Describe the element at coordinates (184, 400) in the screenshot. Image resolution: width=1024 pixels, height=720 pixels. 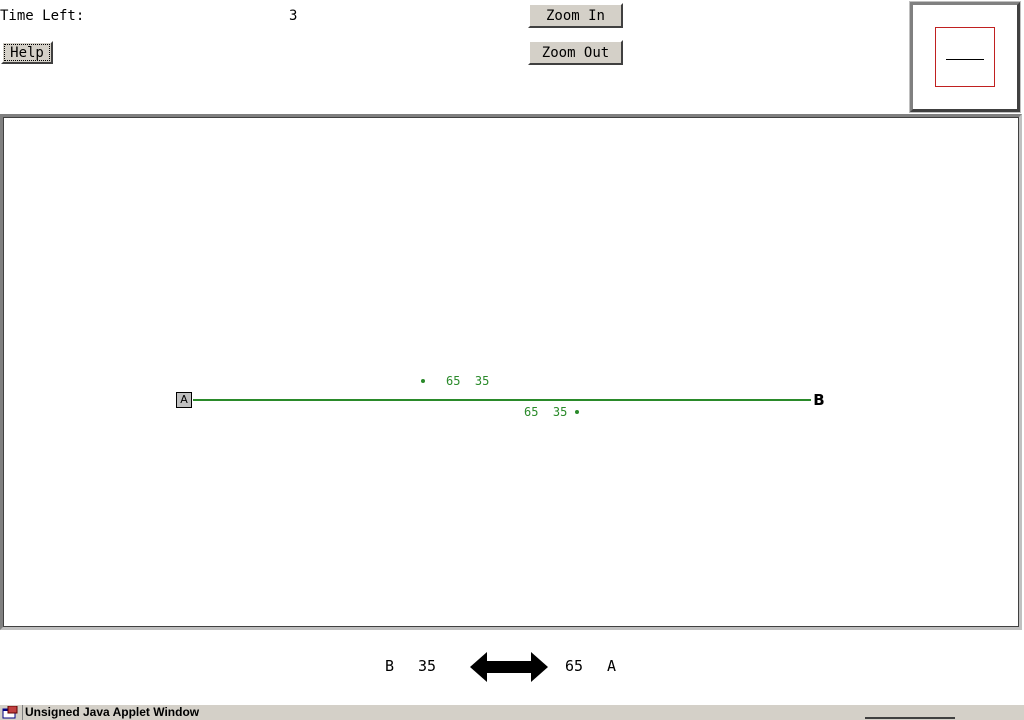
I see `node-a: A` at that location.